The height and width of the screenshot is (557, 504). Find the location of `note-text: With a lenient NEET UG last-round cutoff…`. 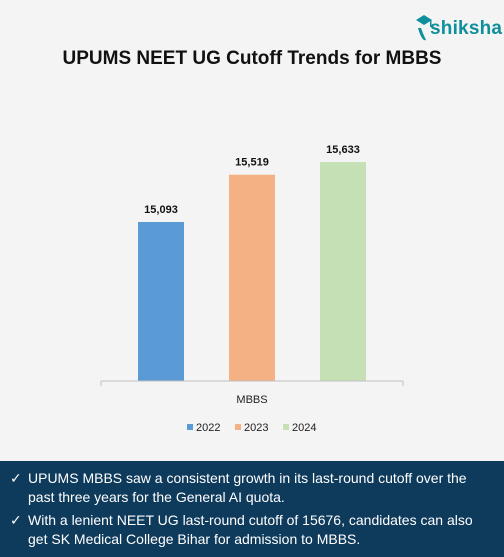

note-text: With a lenient NEET UG last-round cutoff… is located at coordinates (250, 529).